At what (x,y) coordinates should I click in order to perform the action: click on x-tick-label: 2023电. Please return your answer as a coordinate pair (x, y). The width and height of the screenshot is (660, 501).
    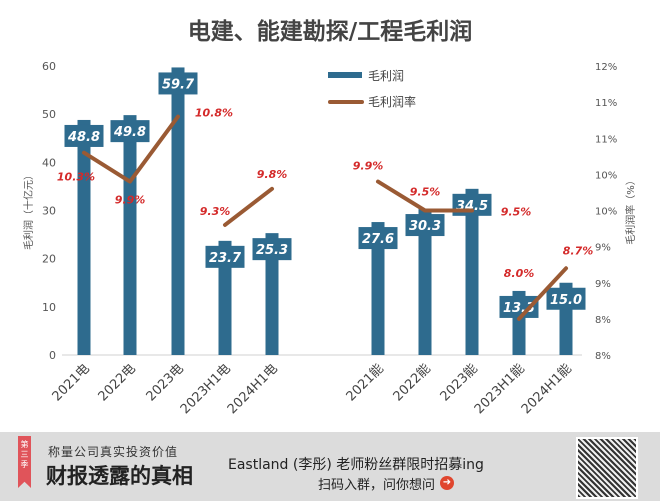
    Looking at the image, I should click on (165, 382).